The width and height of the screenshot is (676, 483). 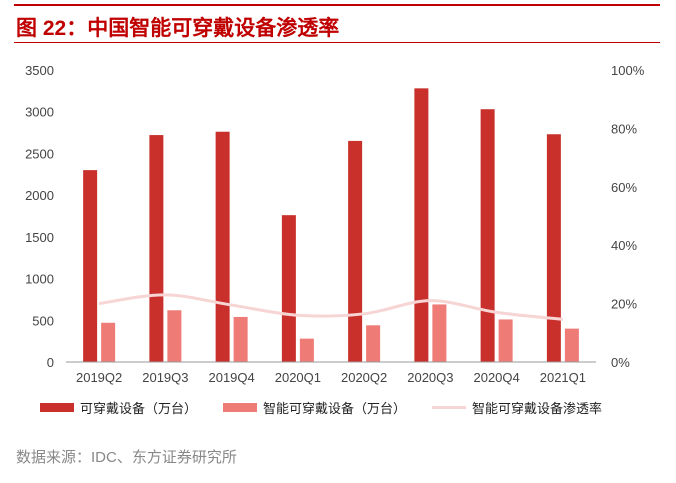 What do you see at coordinates (430, 377) in the screenshot?
I see `x-axis-tick-label: 2020Q3` at bounding box center [430, 377].